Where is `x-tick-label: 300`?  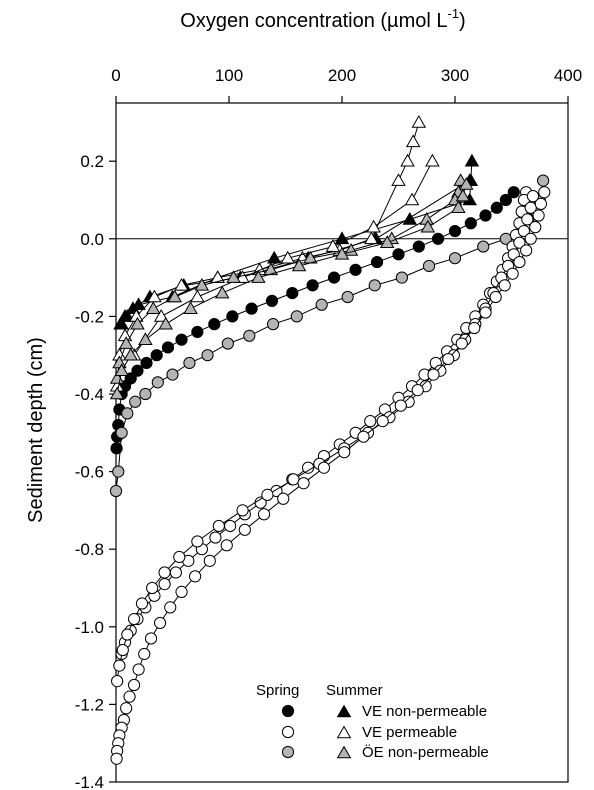
x-tick-label: 300 is located at coordinates (455, 75).